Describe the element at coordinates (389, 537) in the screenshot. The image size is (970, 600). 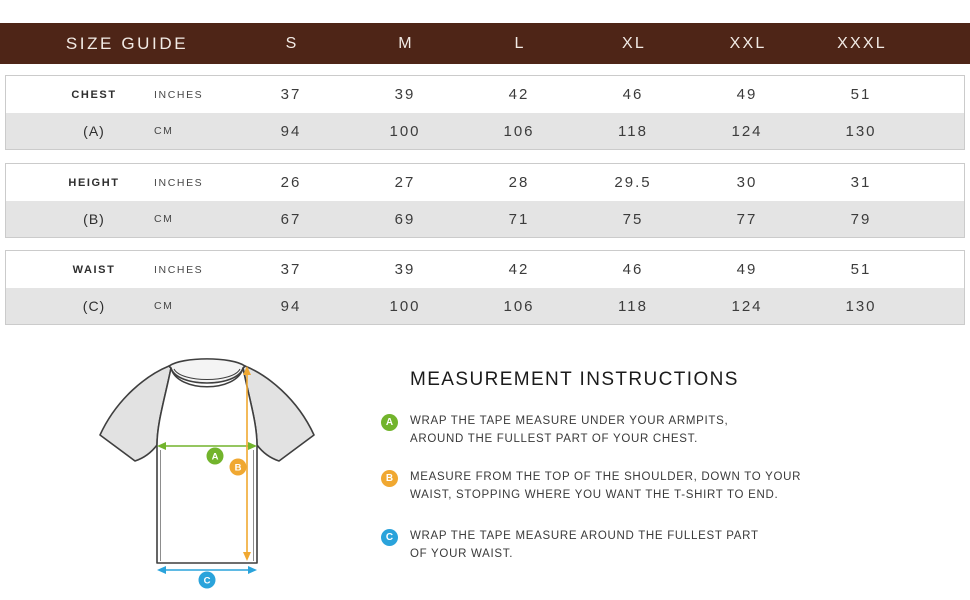
I see `instruction-badge-c: C` at that location.